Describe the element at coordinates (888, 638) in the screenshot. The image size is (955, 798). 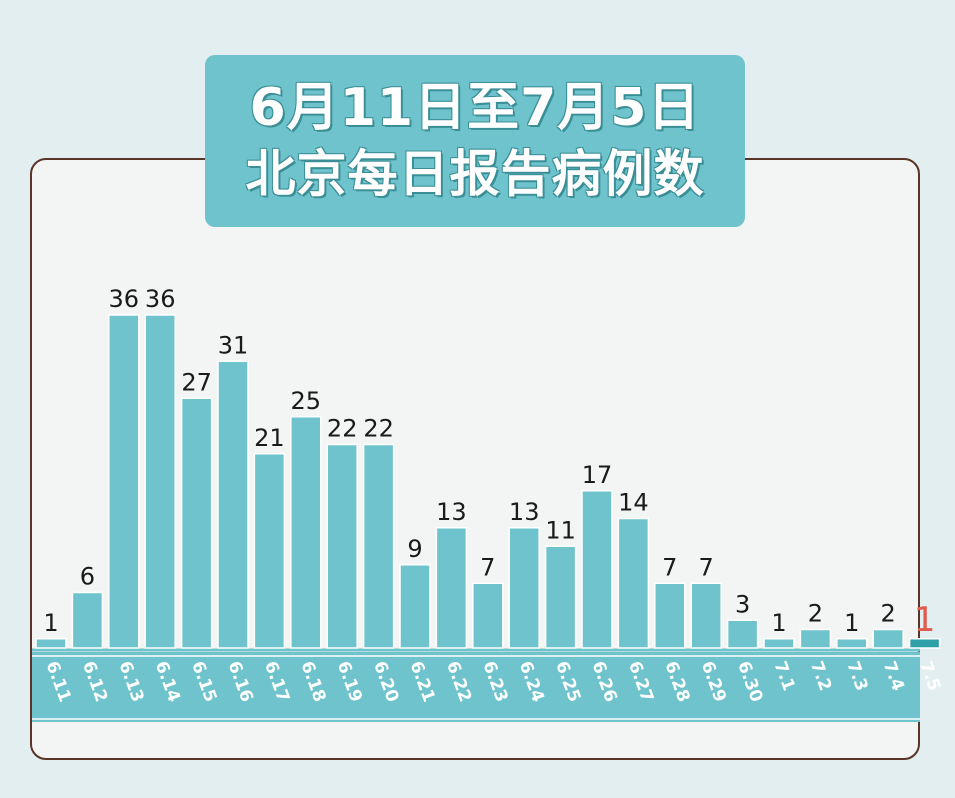
I see `bar-7.4` at that location.